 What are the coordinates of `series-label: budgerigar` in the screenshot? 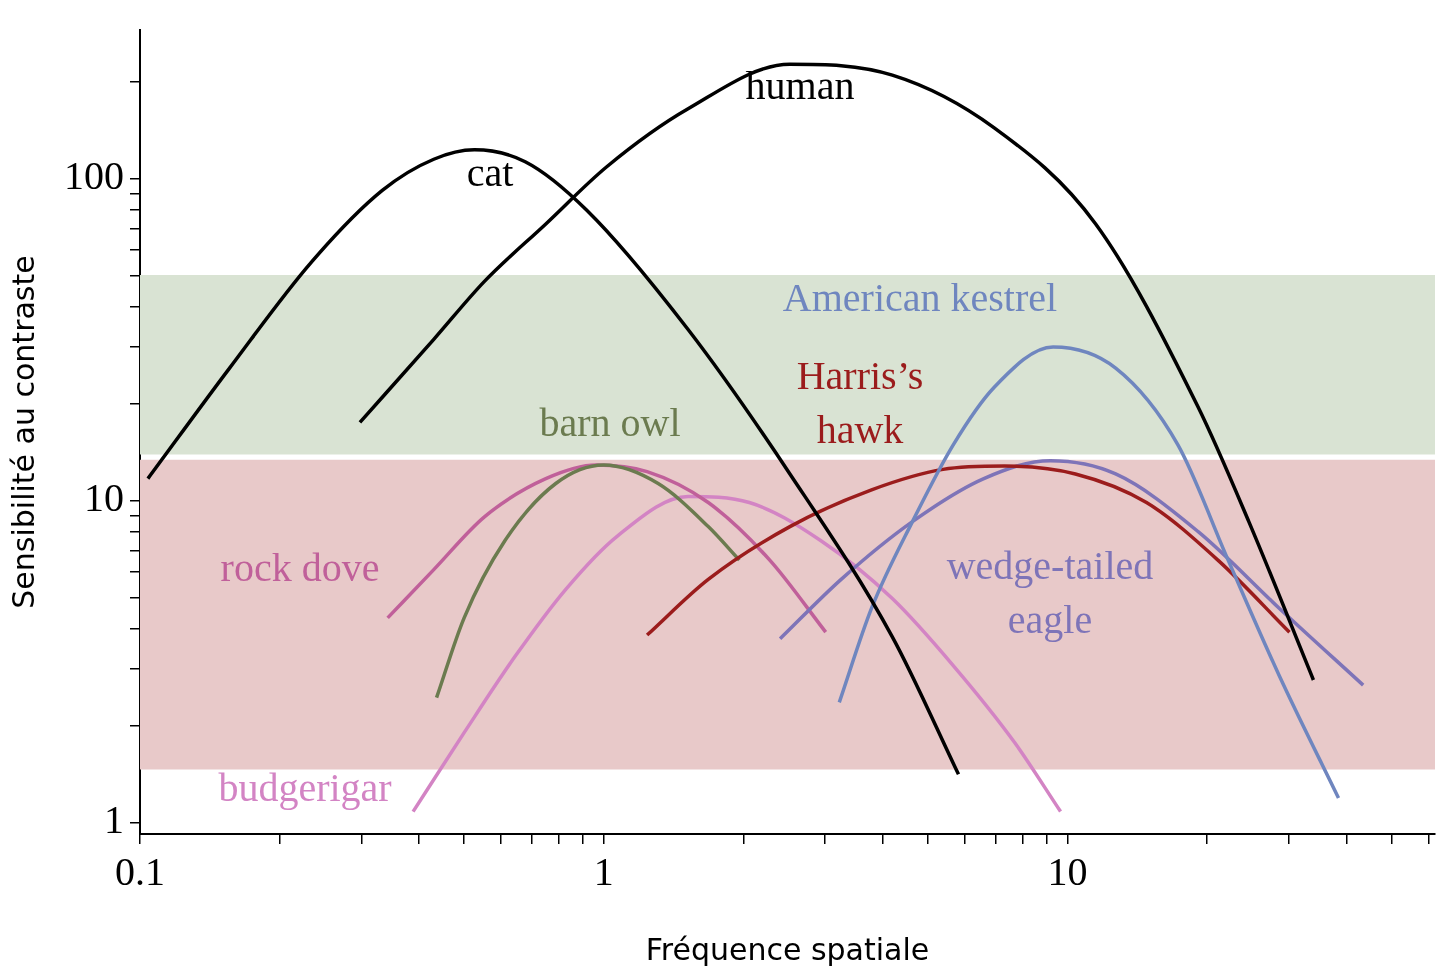 It's located at (305, 787).